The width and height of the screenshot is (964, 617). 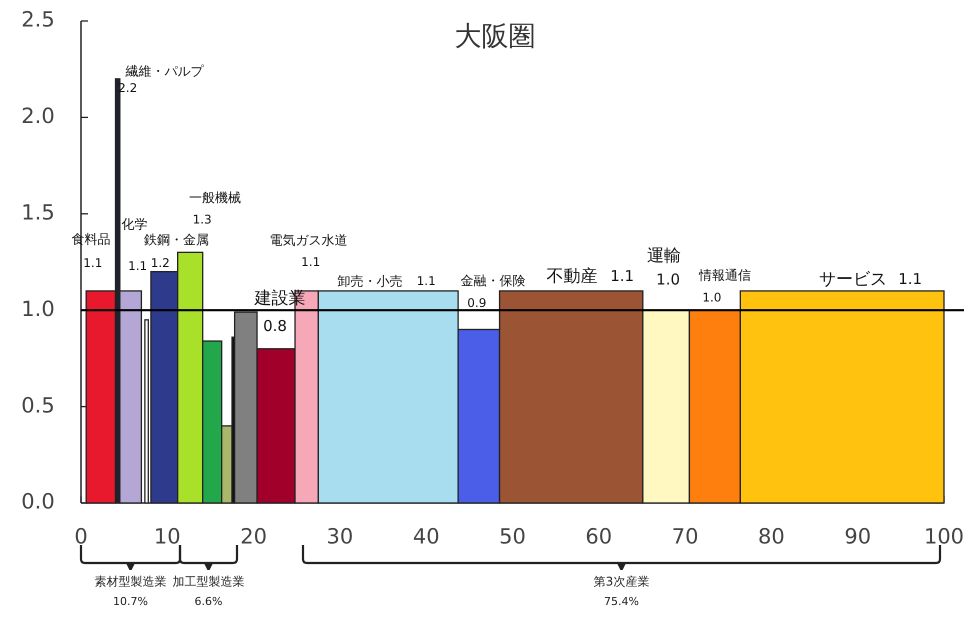 I want to click on chart-title: 大阪圏, so click(x=495, y=36).